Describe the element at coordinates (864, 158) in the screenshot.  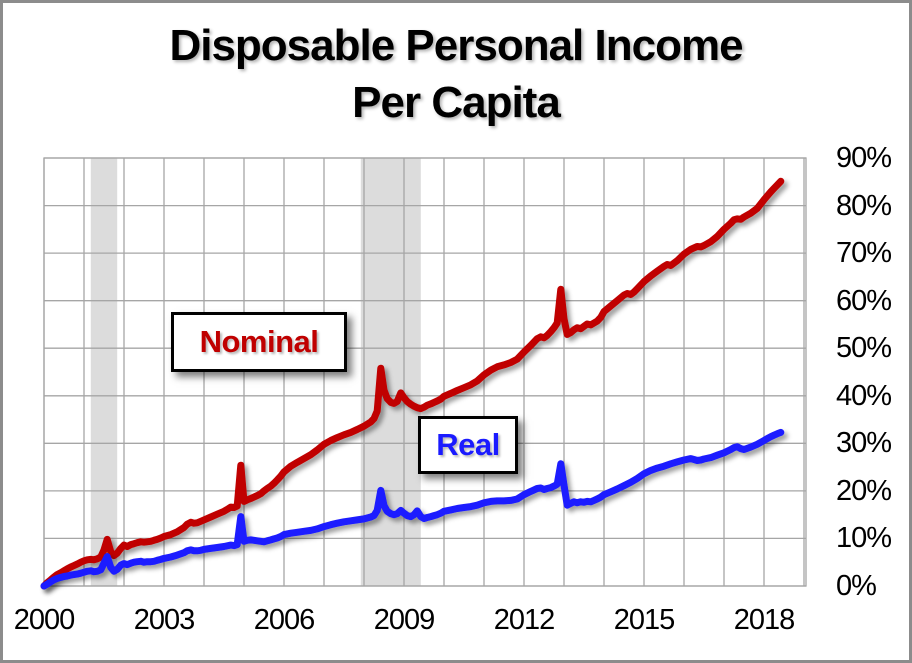
I see `y-tick-label-90: 90%` at that location.